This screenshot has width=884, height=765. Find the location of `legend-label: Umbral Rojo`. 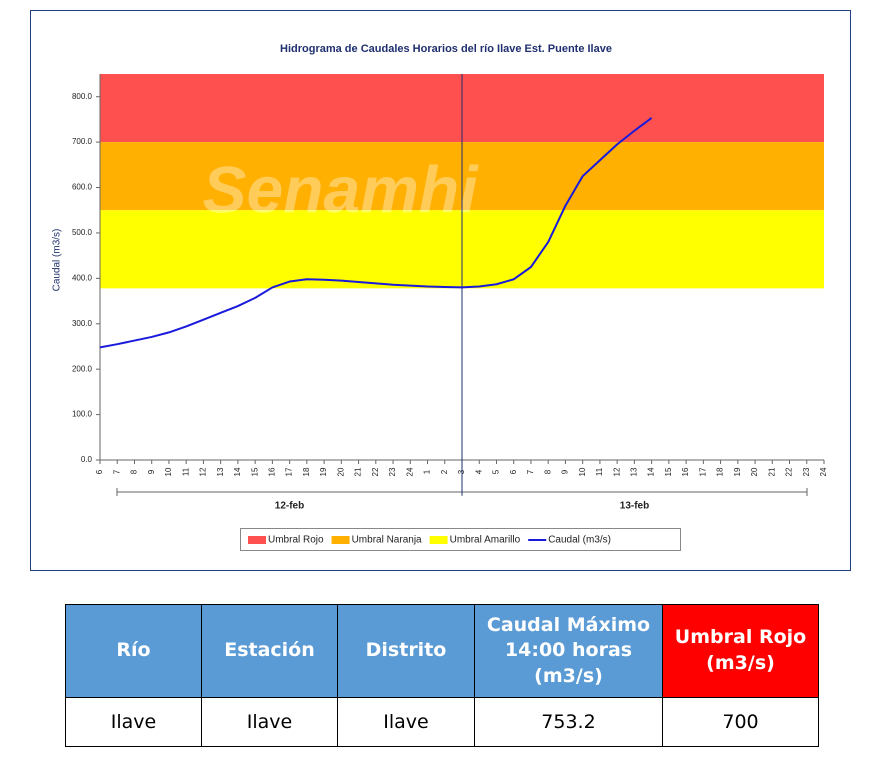

legend-label: Umbral Rojo is located at coordinates (296, 540).